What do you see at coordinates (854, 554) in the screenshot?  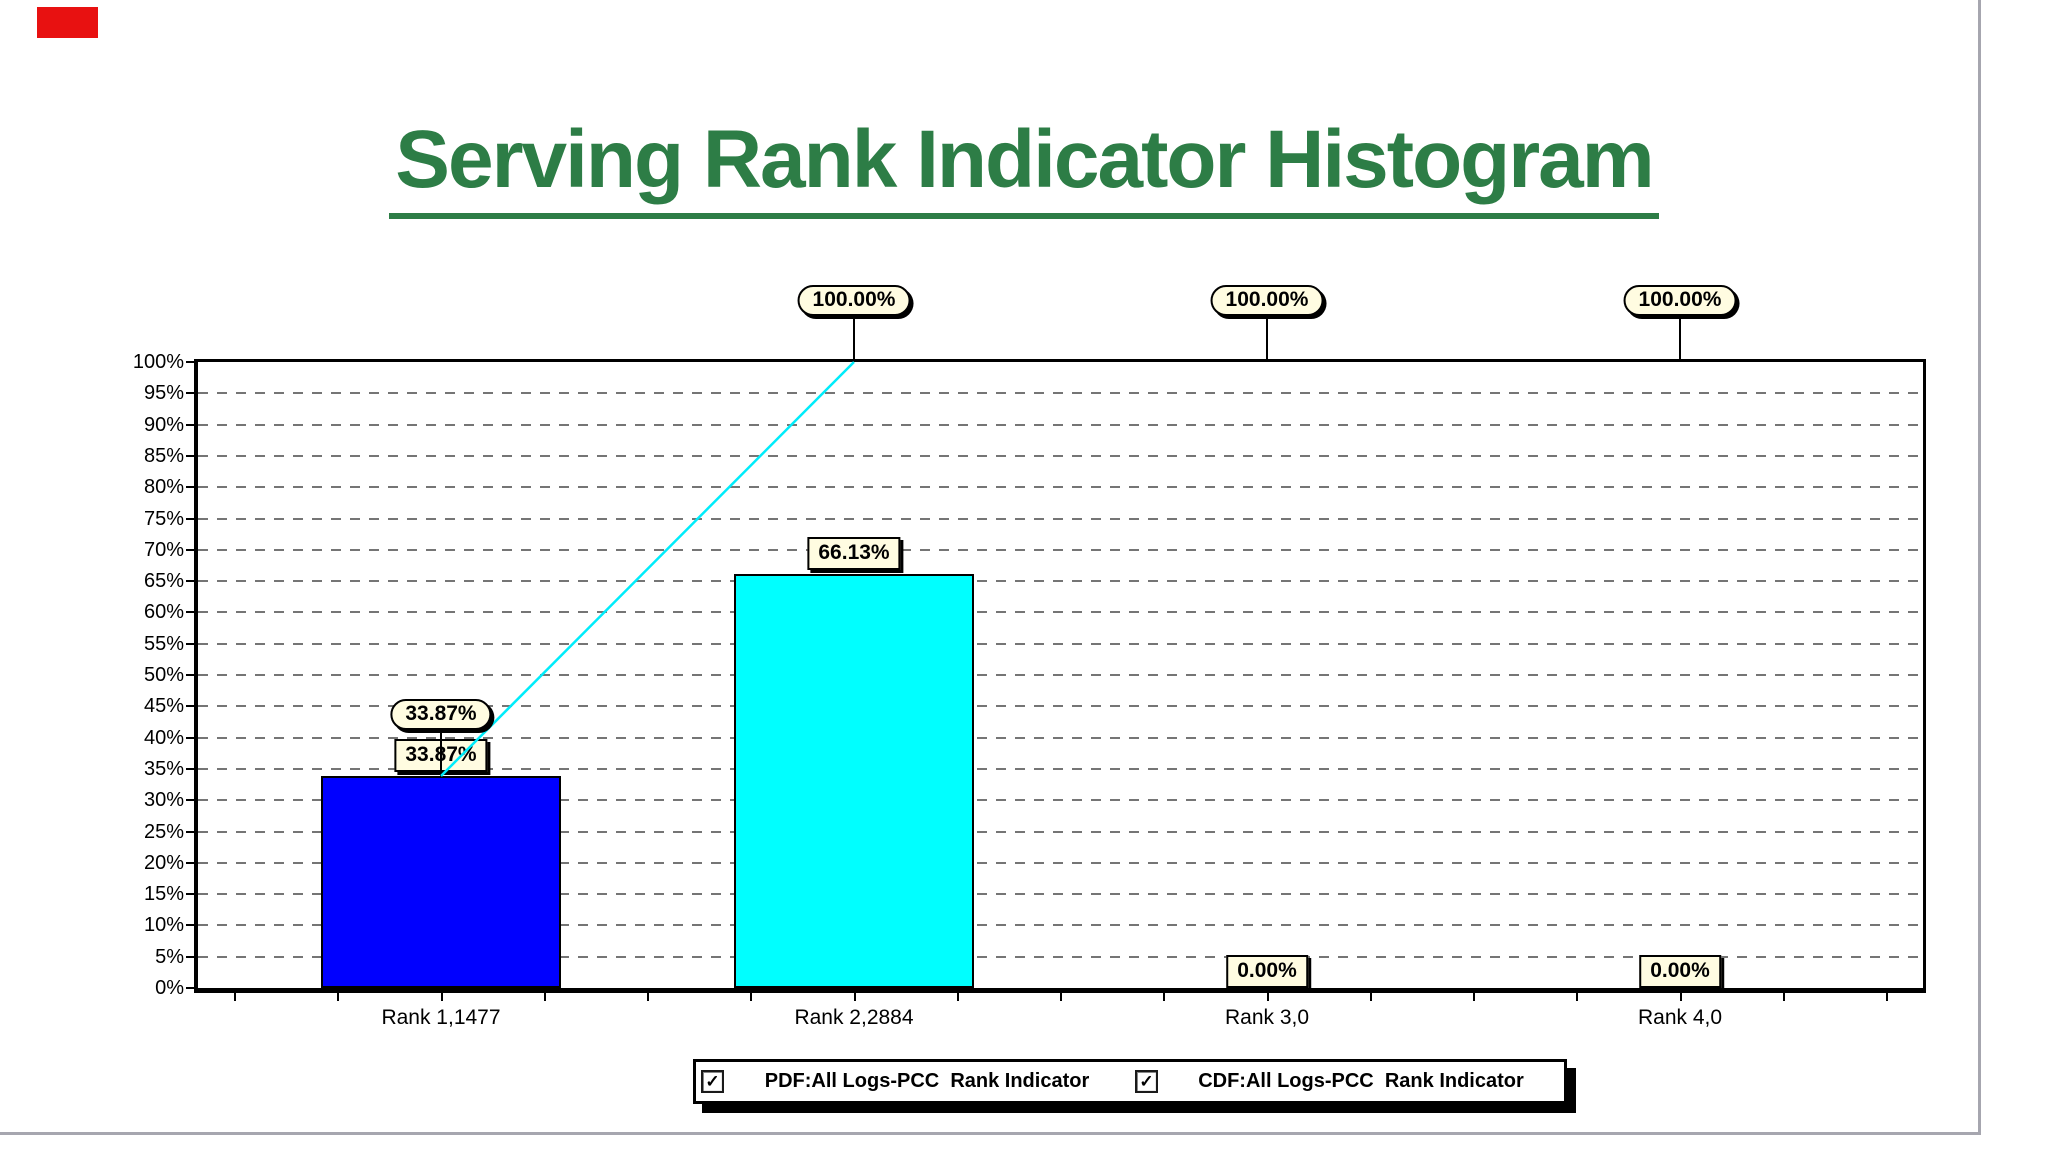 I see `pdf-value-box: 66.13%` at bounding box center [854, 554].